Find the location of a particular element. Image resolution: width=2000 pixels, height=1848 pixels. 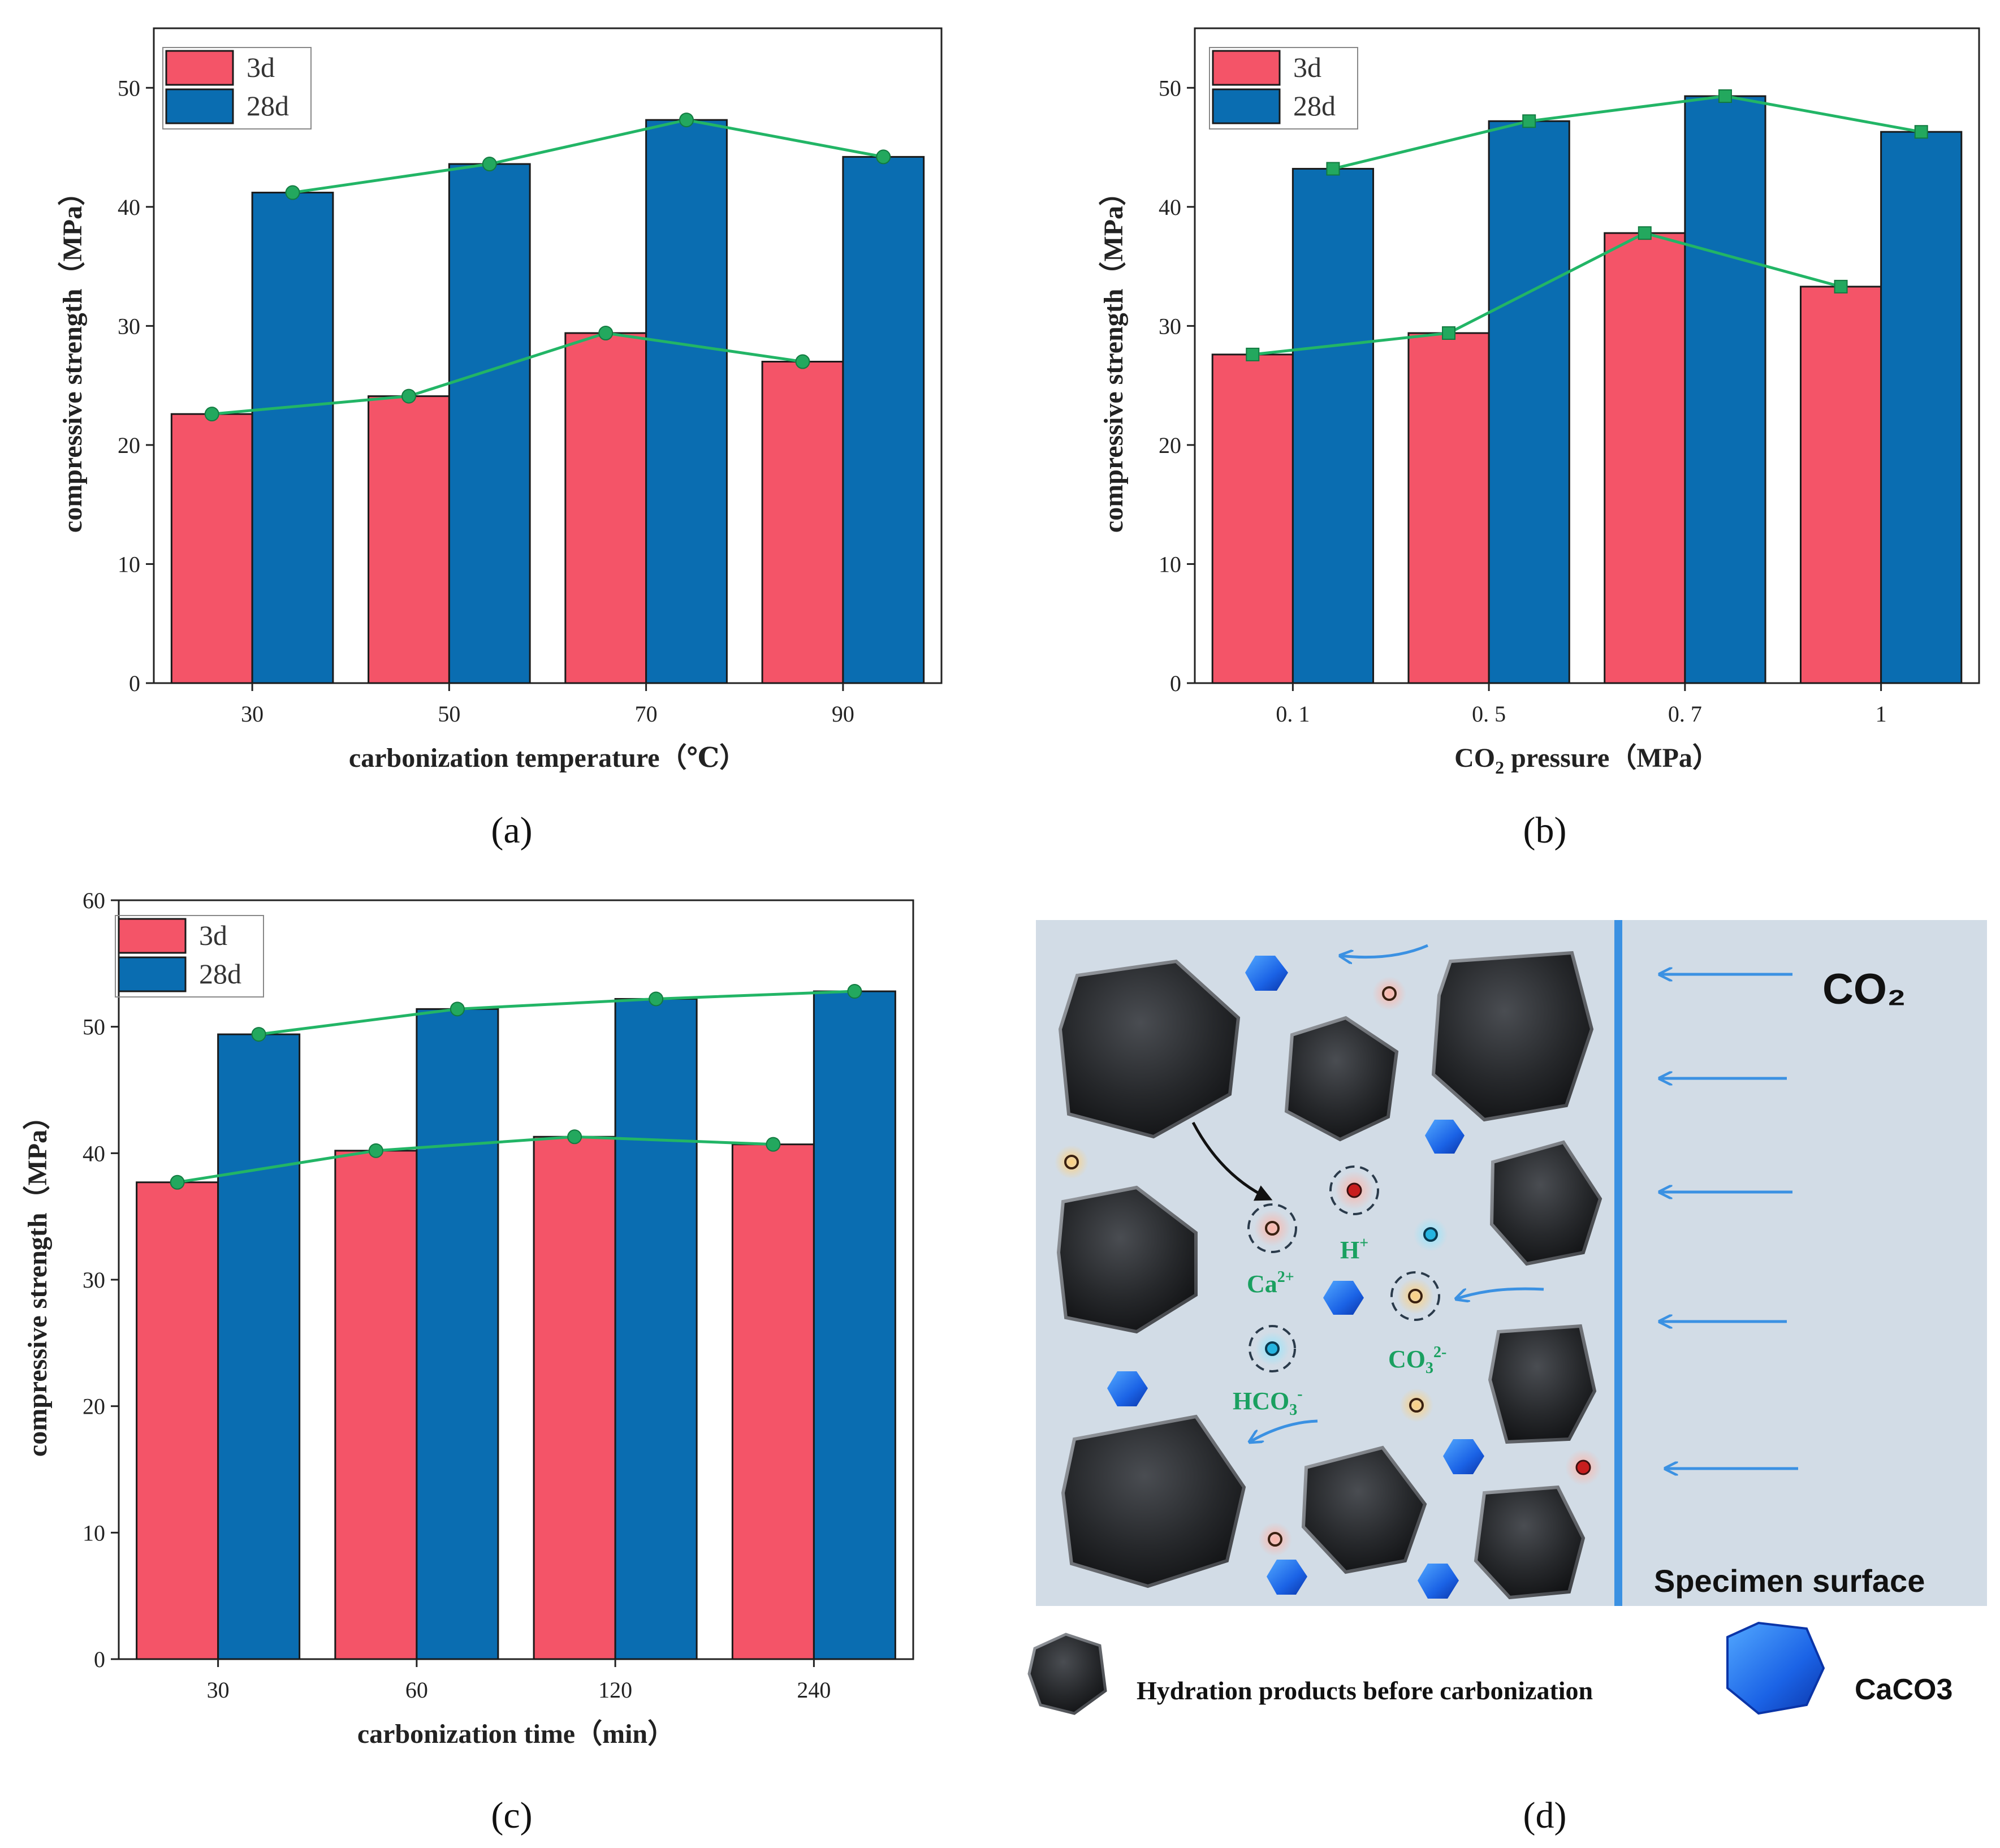

x-axis-label: carbonization temperature（℃） is located at coordinates (547, 758).